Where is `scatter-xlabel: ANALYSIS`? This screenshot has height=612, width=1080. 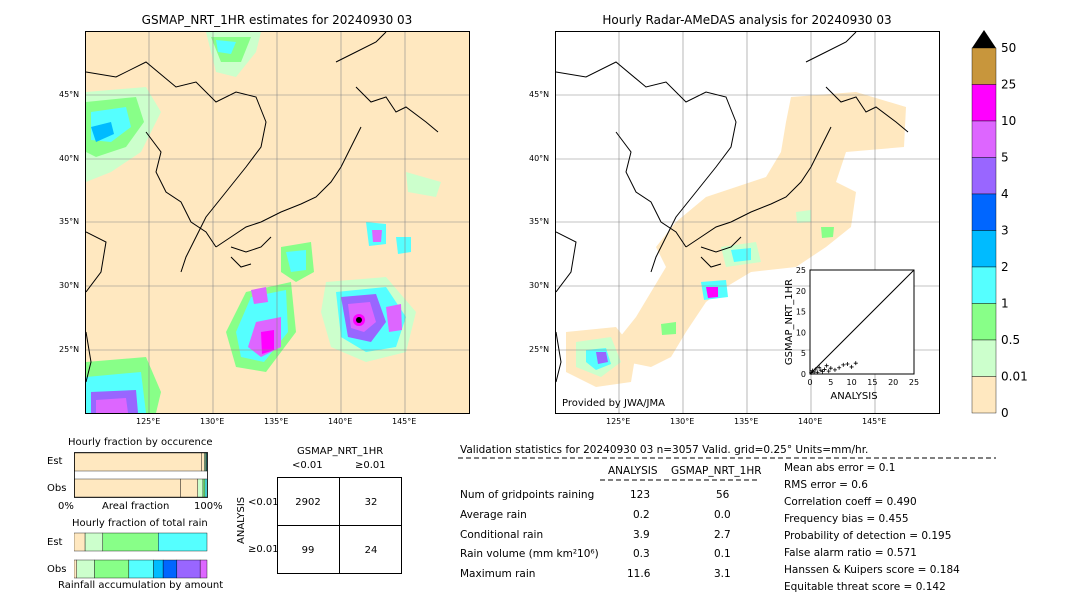
scatter-xlabel: ANALYSIS is located at coordinates (853, 396).